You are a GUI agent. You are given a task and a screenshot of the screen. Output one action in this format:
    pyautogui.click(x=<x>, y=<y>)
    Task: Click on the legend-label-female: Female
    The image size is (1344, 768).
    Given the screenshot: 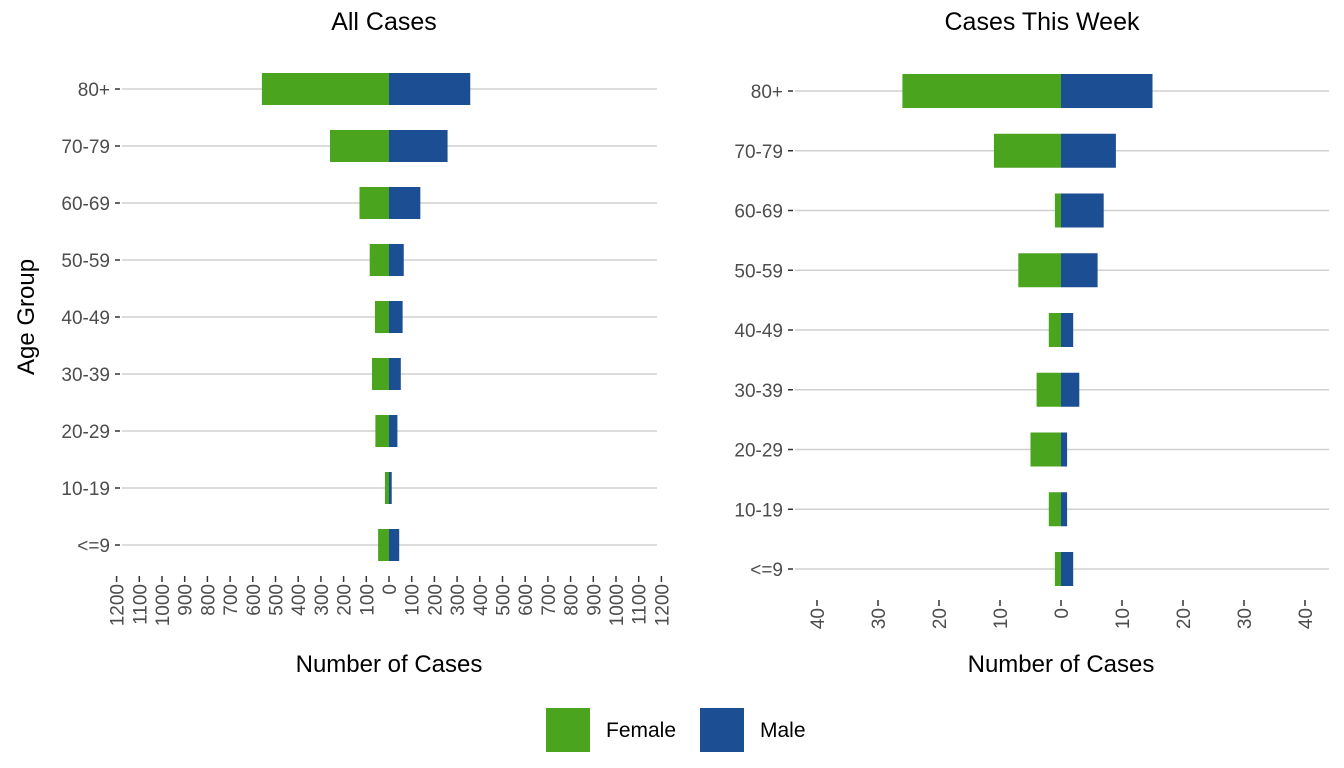 What is the action you would take?
    pyautogui.click(x=641, y=730)
    